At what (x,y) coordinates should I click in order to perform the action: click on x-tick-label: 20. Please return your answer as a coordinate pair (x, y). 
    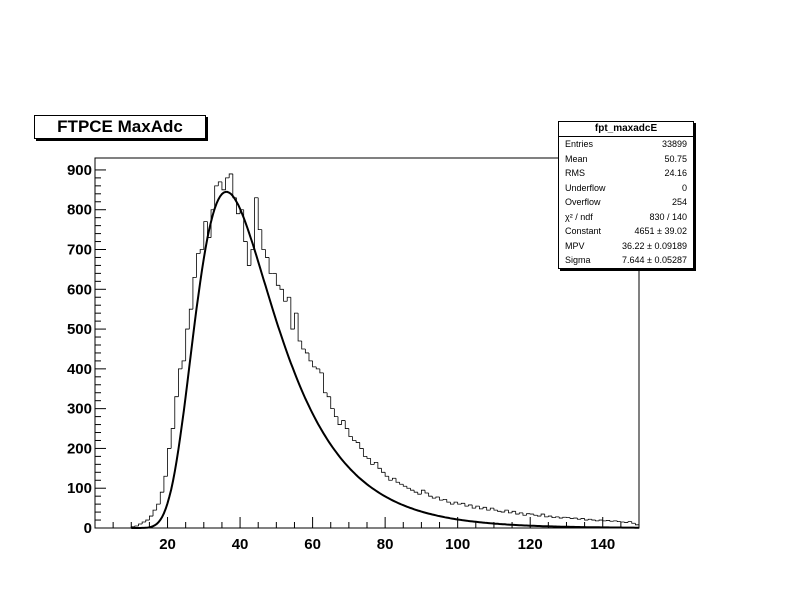
    Looking at the image, I should click on (167, 544).